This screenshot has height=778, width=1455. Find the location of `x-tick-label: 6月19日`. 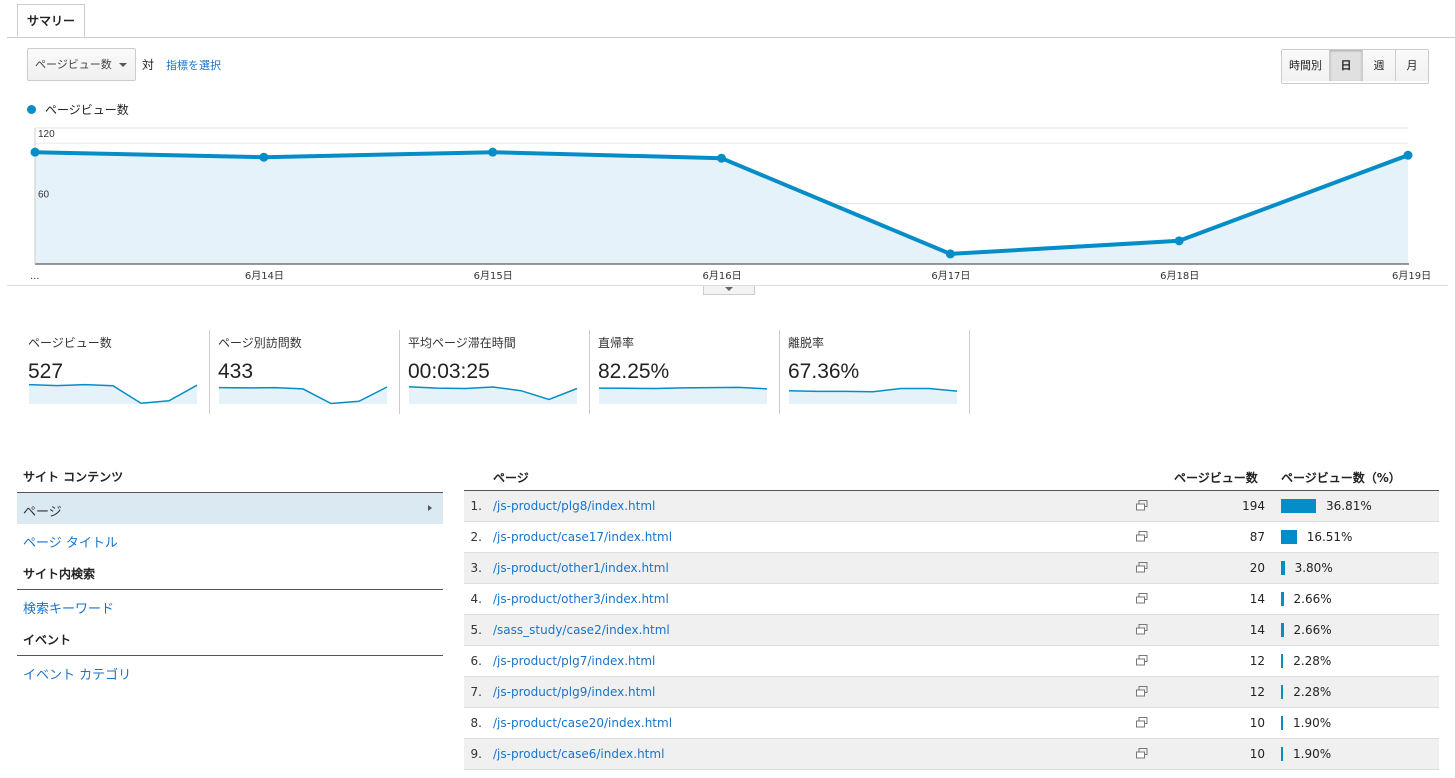

x-tick-label: 6月19日 is located at coordinates (1411, 276).